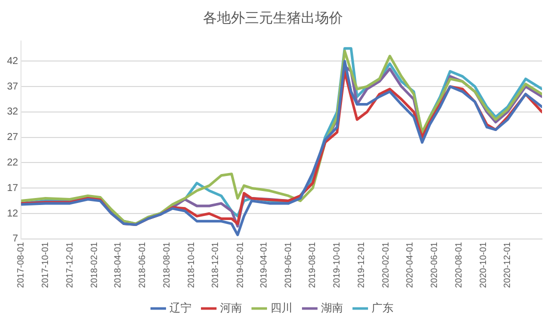  I want to click on x-tick-label: 2019-04-01, so click(263, 265).